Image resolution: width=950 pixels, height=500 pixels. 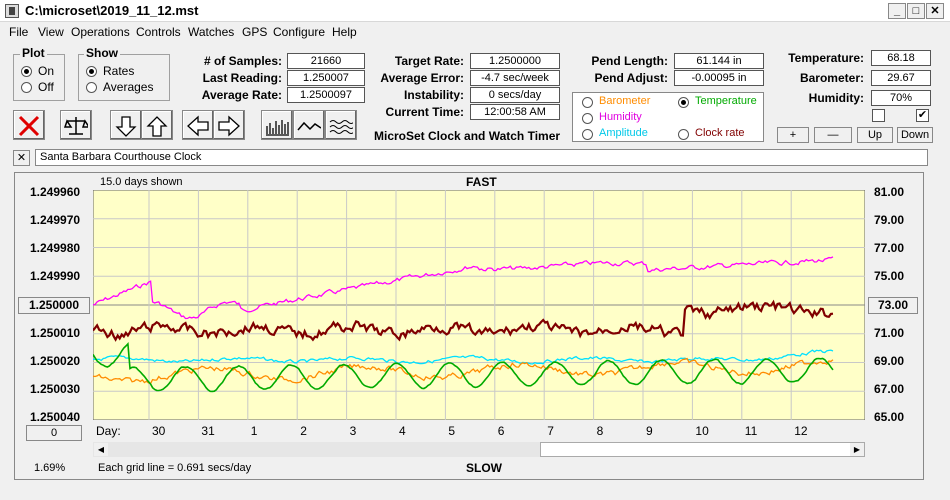 What do you see at coordinates (91, 71) in the screenshot?
I see `show-rates-radio` at bounding box center [91, 71].